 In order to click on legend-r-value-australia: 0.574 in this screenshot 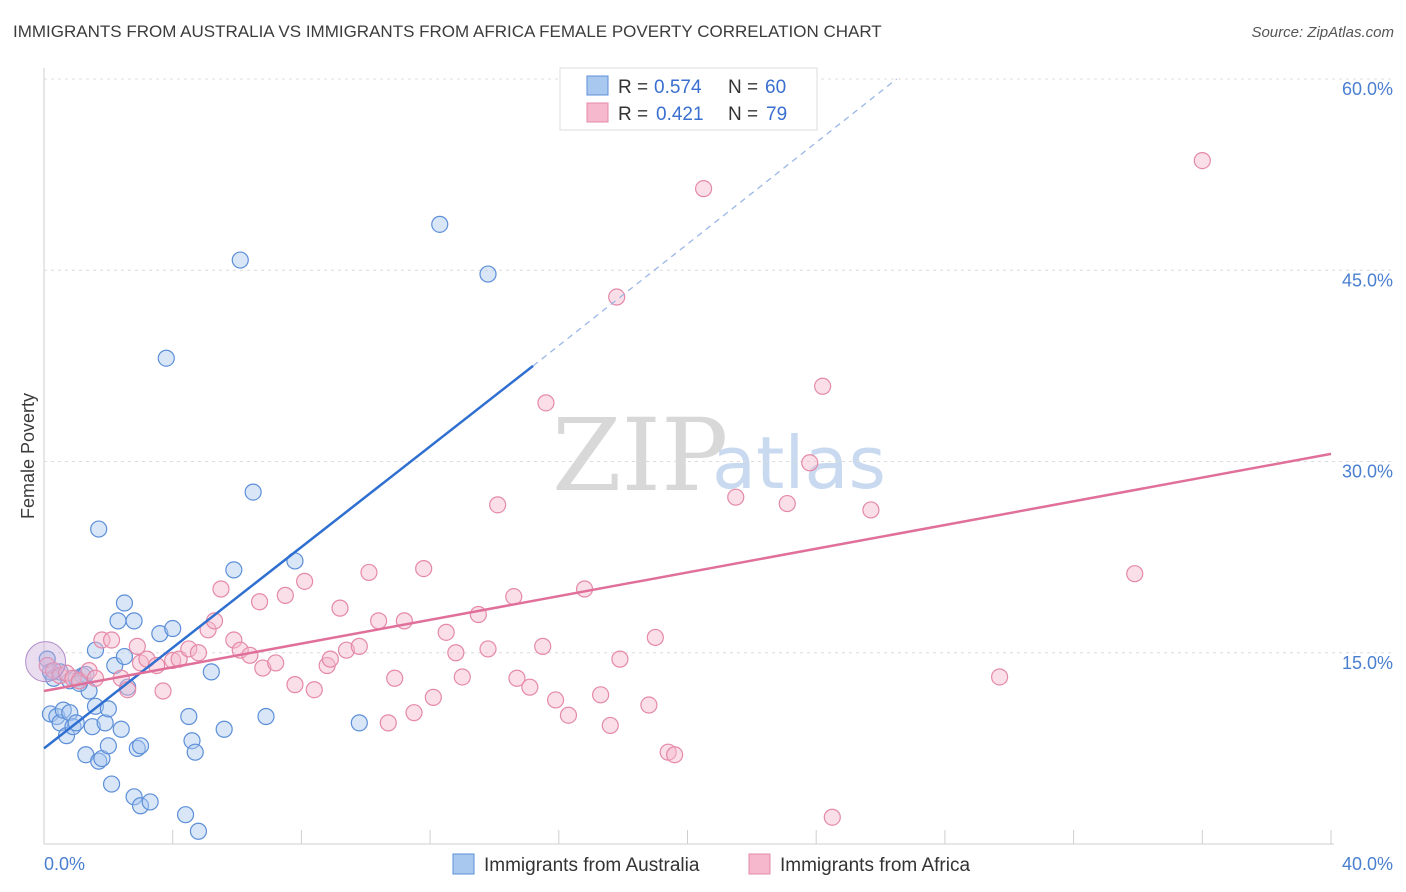, I will do `click(678, 87)`.